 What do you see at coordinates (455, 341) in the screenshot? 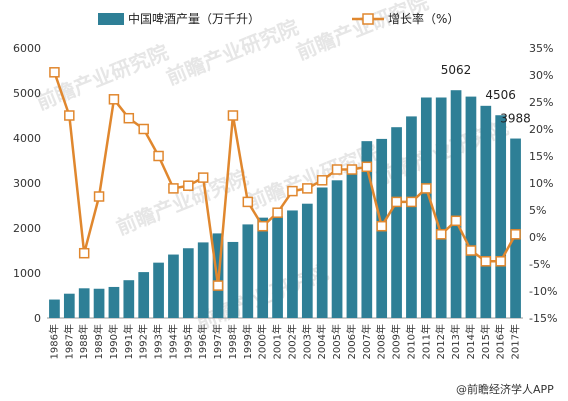
I see `x-tick-label: 2013年` at bounding box center [455, 341].